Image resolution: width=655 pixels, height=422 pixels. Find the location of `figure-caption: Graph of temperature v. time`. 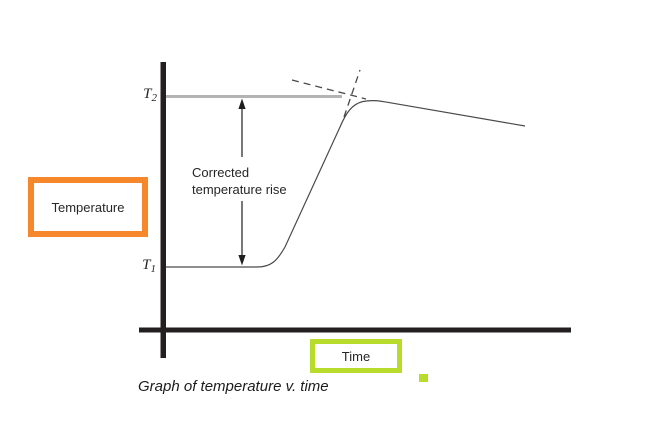

figure-caption: Graph of temperature v. time is located at coordinates (233, 386).